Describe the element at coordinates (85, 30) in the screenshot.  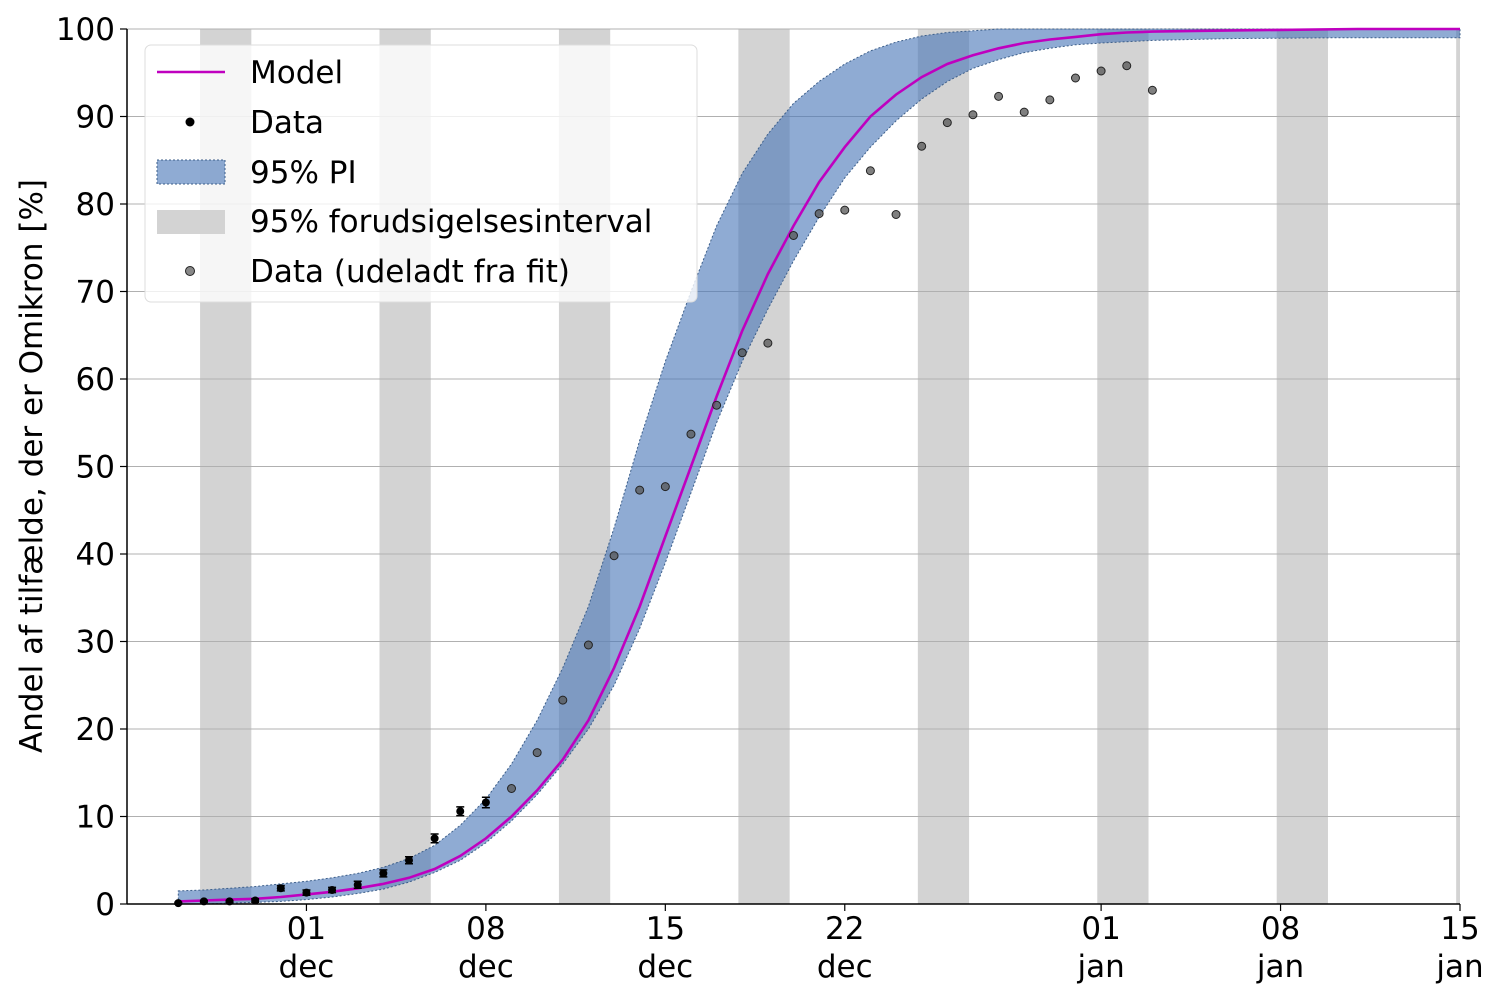
I see `y-tick-label: 100` at that location.